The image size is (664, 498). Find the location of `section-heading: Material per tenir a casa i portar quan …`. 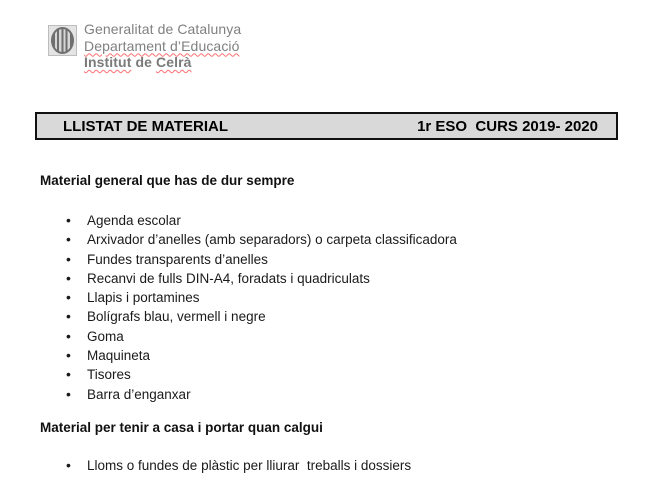

section-heading: Material per tenir a casa i portar quan … is located at coordinates (181, 427).